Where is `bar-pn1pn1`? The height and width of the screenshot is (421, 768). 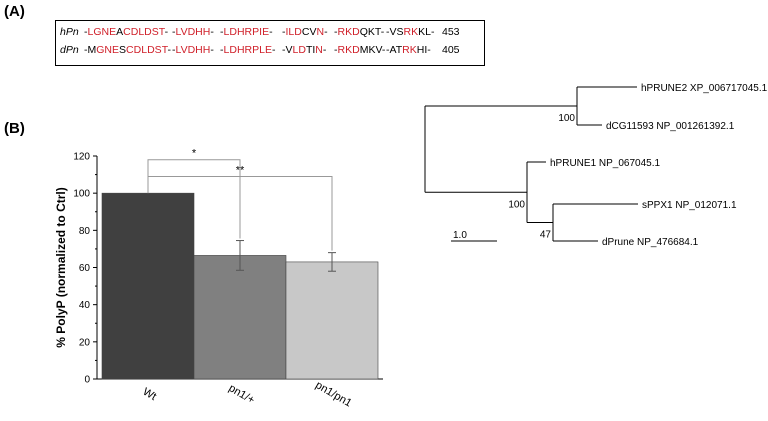 bar-pn1pn1 is located at coordinates (332, 320).